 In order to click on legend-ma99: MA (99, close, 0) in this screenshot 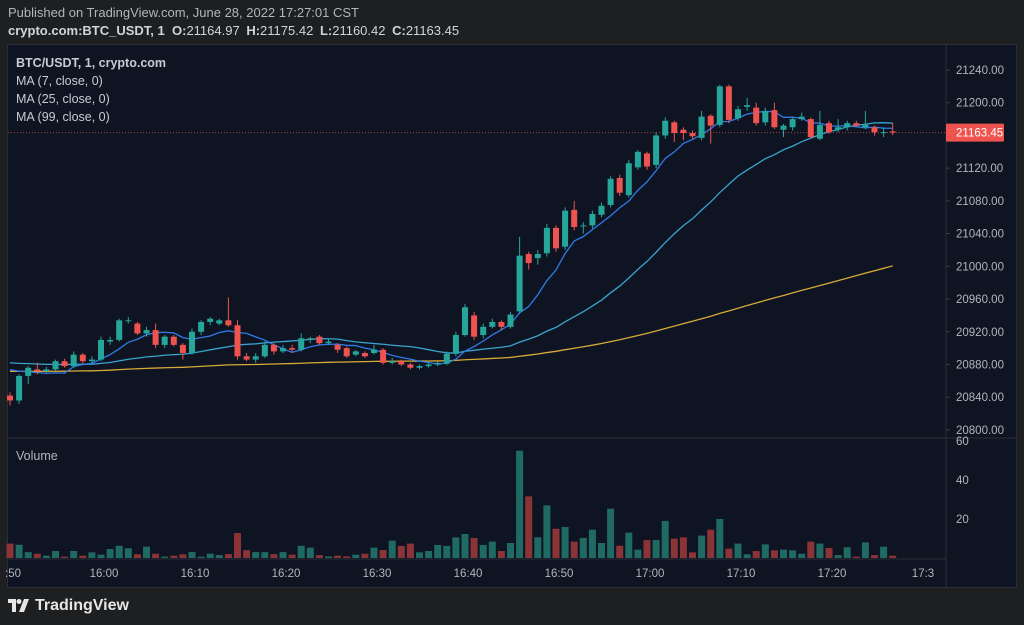, I will do `click(63, 117)`.